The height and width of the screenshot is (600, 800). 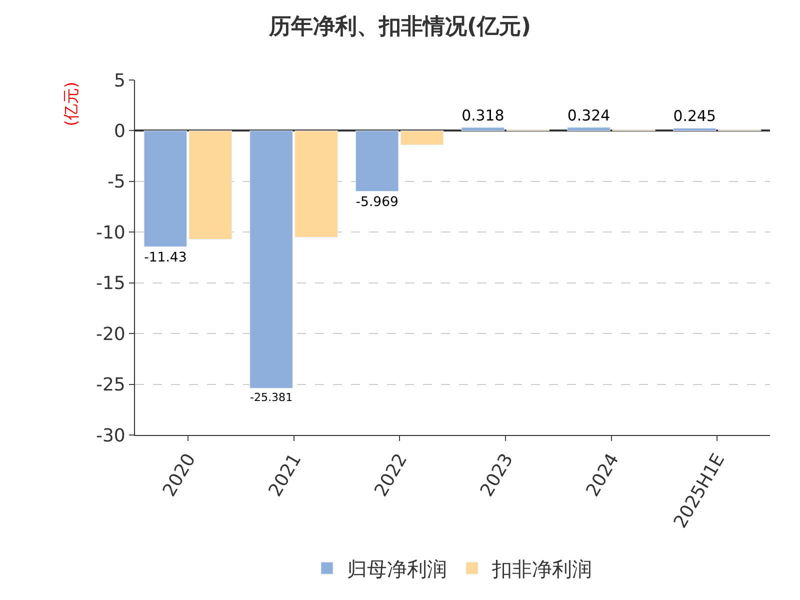 I want to click on y-tick-label: 0, so click(x=120, y=131).